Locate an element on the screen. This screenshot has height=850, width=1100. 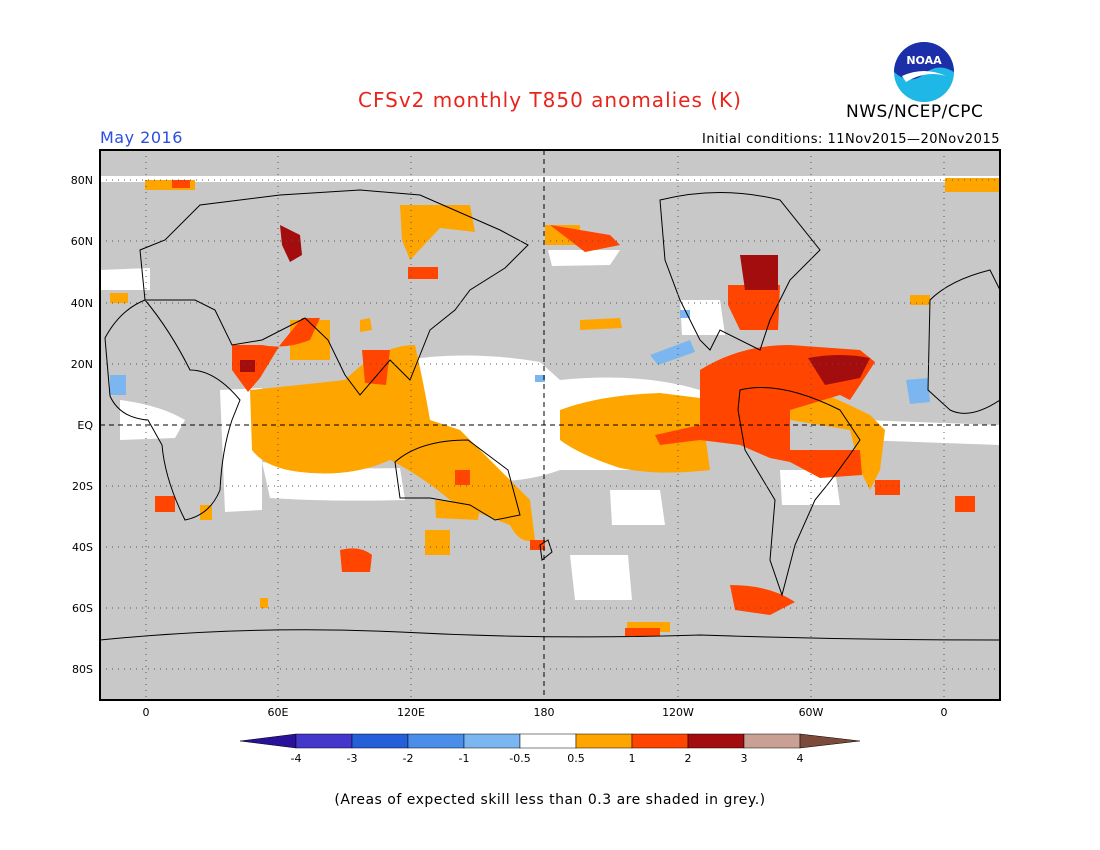
lat-label: 60N is located at coordinates (82, 241).